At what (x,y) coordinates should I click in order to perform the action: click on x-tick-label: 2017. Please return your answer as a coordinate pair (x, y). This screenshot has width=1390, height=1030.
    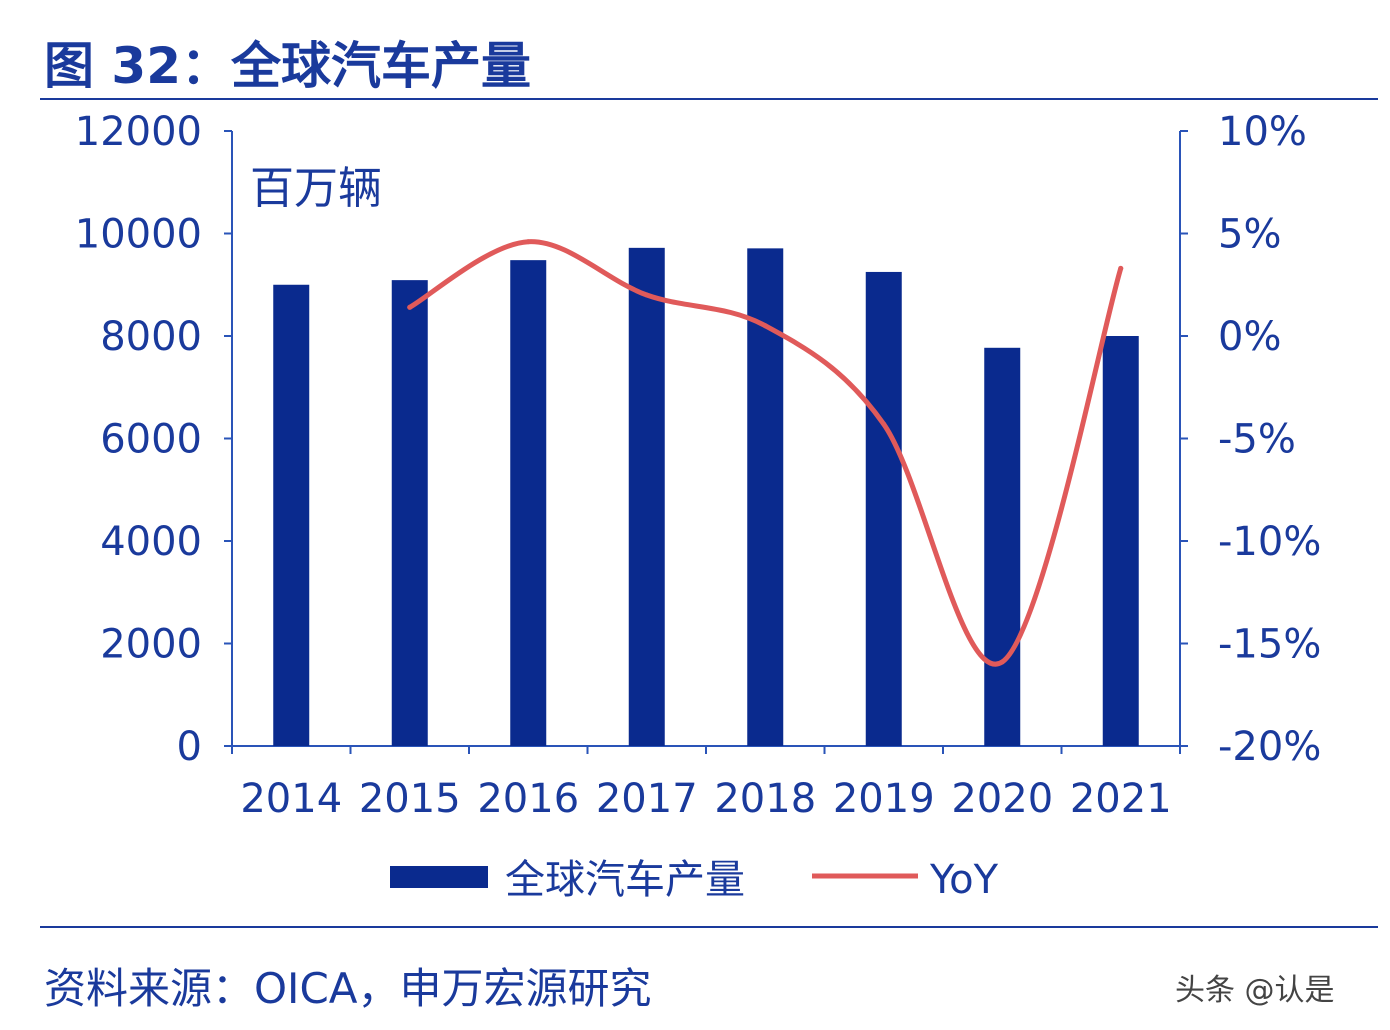
    Looking at the image, I should click on (647, 799).